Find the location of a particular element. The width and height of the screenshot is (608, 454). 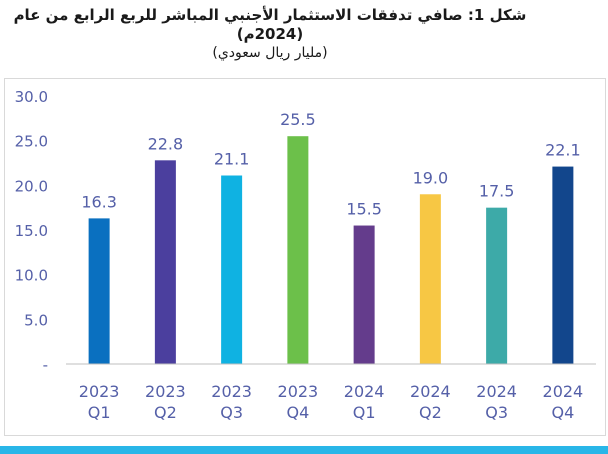

y-tick-label: - is located at coordinates (45, 365).